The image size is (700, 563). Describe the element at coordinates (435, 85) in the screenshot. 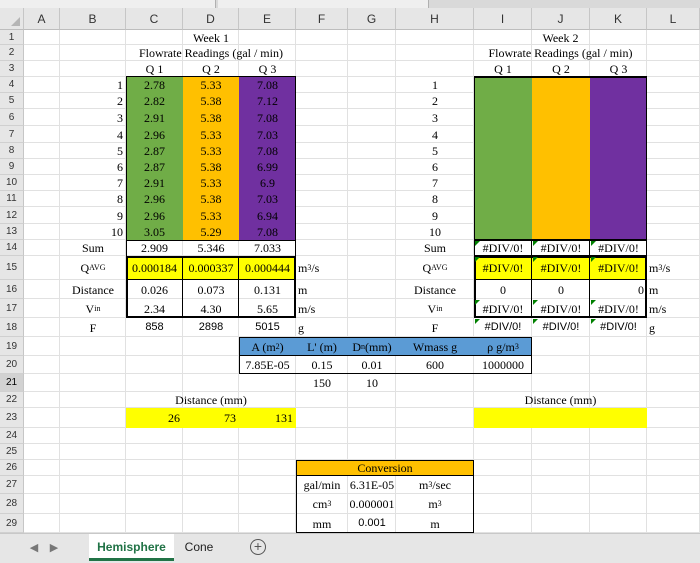

I see `week2-row-number: 1` at that location.